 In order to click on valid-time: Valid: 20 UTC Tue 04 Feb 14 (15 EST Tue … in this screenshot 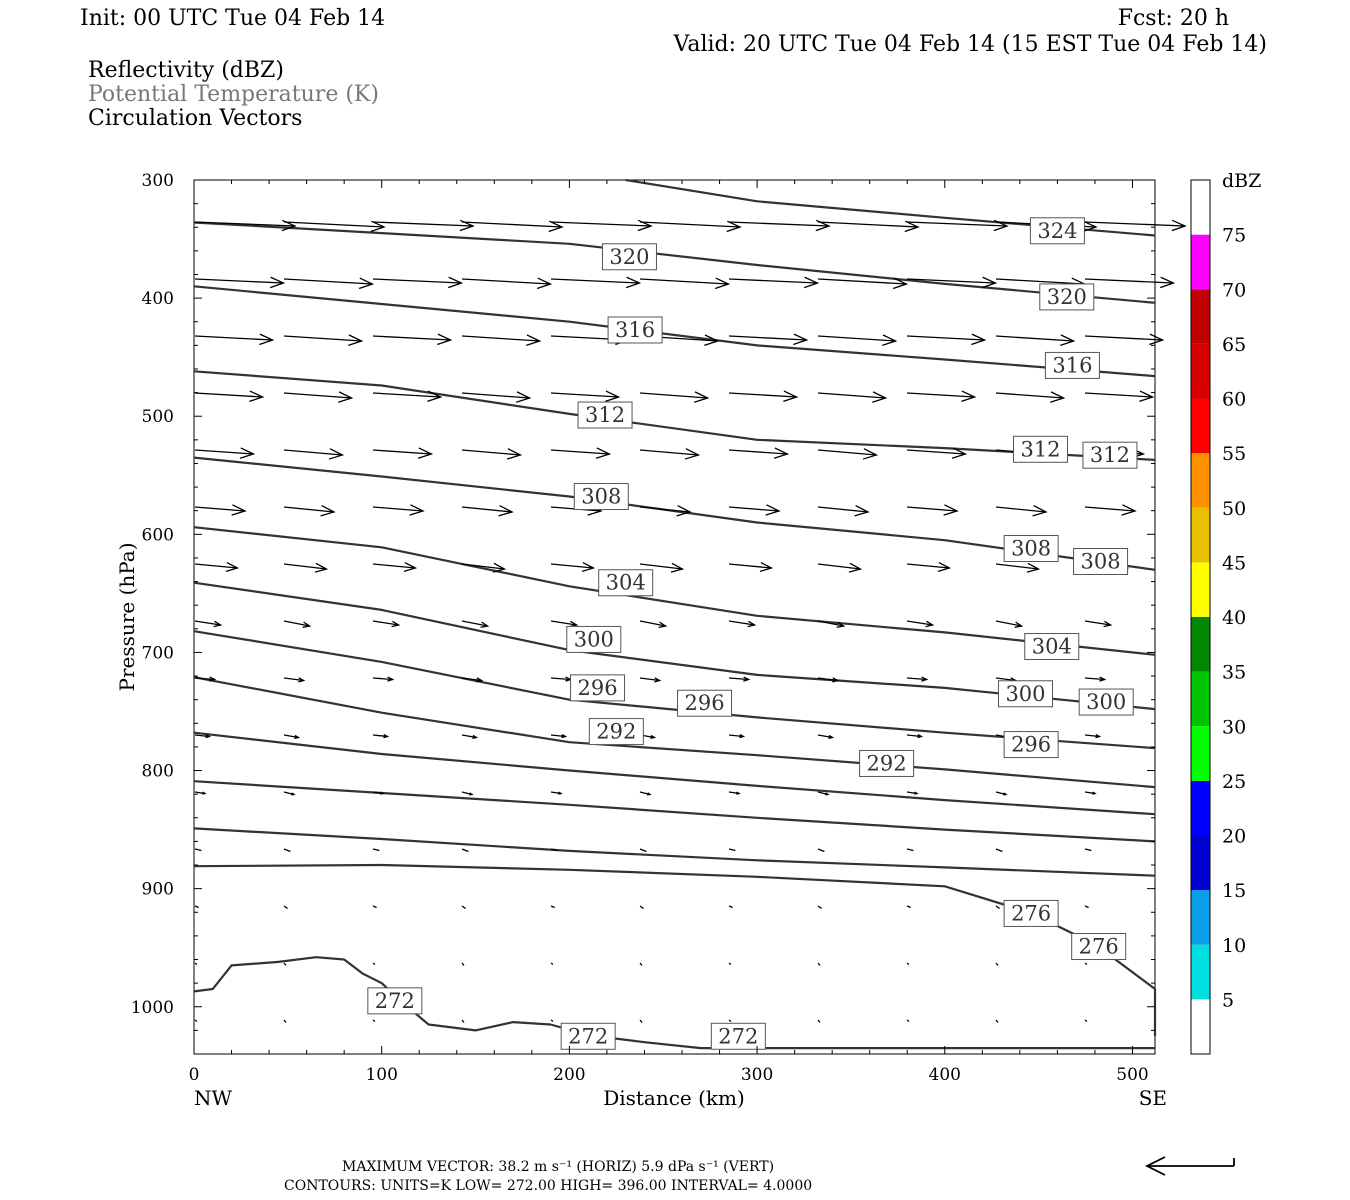, I will do `click(969, 44)`.